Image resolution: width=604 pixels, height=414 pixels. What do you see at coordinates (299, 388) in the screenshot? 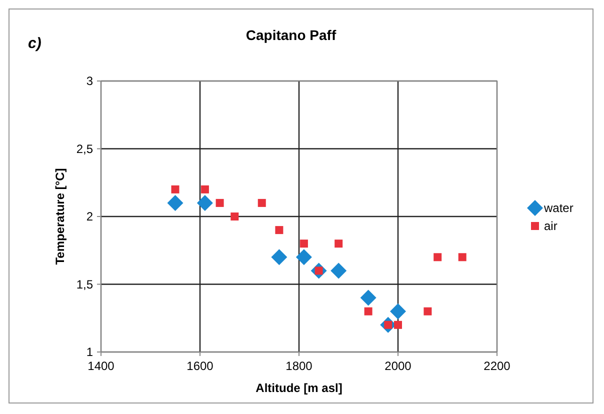
I see `x-axis-title: Altitude [m asl]` at bounding box center [299, 388].